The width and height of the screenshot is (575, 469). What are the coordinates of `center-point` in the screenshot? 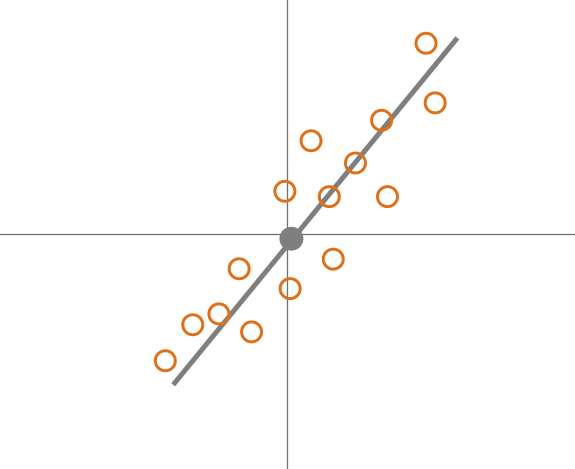 It's located at (291, 238).